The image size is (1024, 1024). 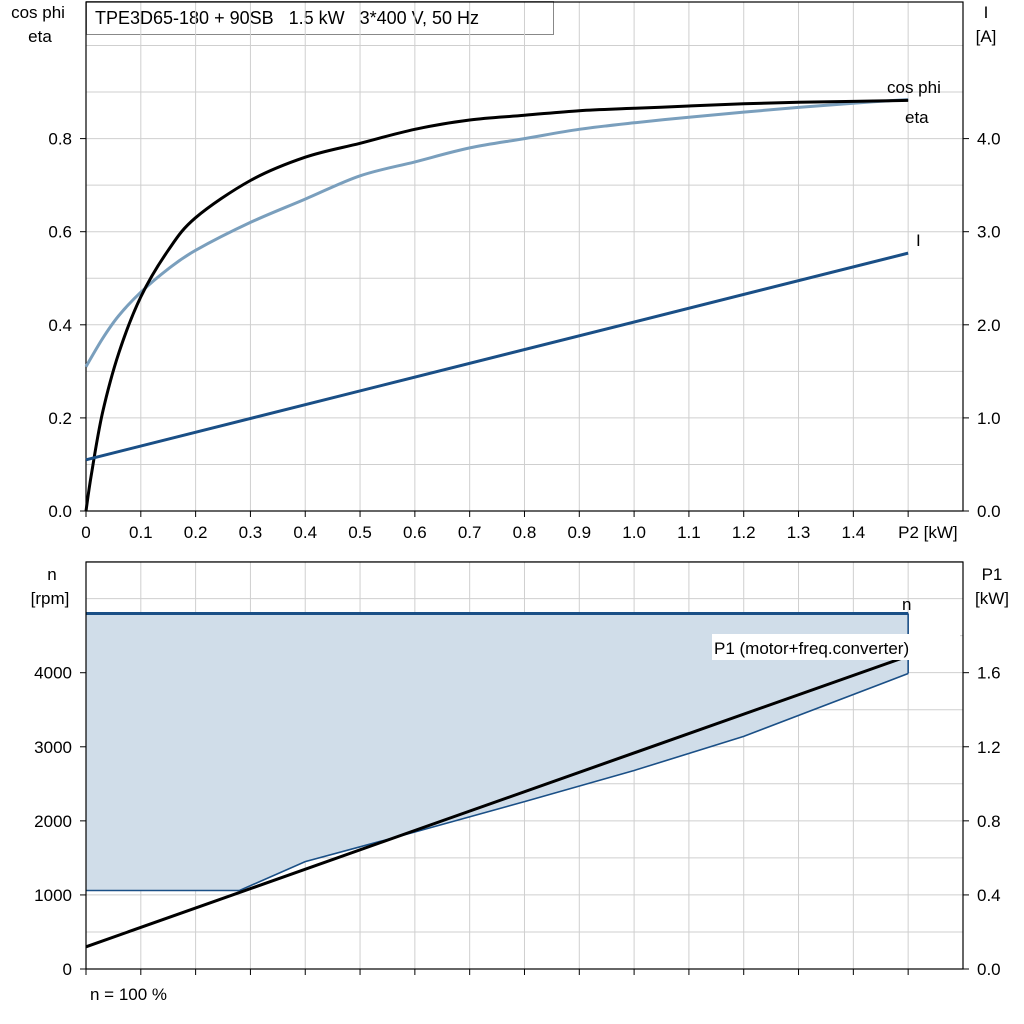 What do you see at coordinates (60, 511) in the screenshot?
I see `y-tick-label-left: 0.0` at bounding box center [60, 511].